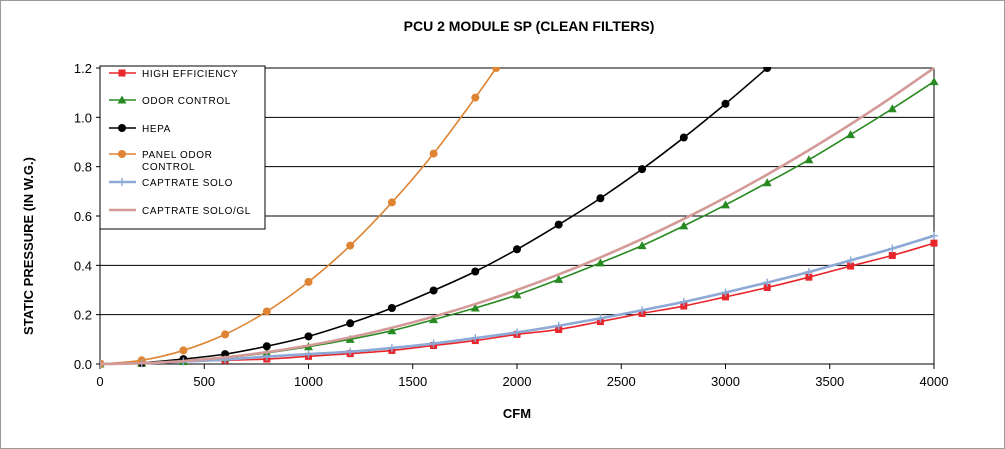 This screenshot has height=449, width=1005. Describe the element at coordinates (83, 167) in the screenshot. I see `y-tick-label: 0.8` at that location.